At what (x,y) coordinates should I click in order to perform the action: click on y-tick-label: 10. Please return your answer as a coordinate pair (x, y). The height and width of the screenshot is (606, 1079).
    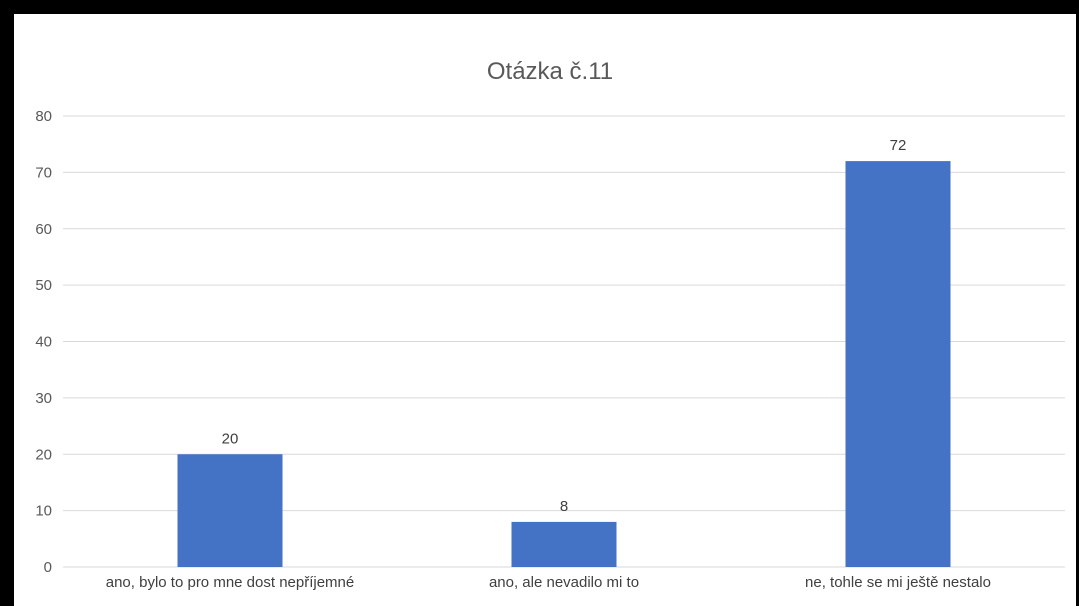
    Looking at the image, I should click on (43, 511).